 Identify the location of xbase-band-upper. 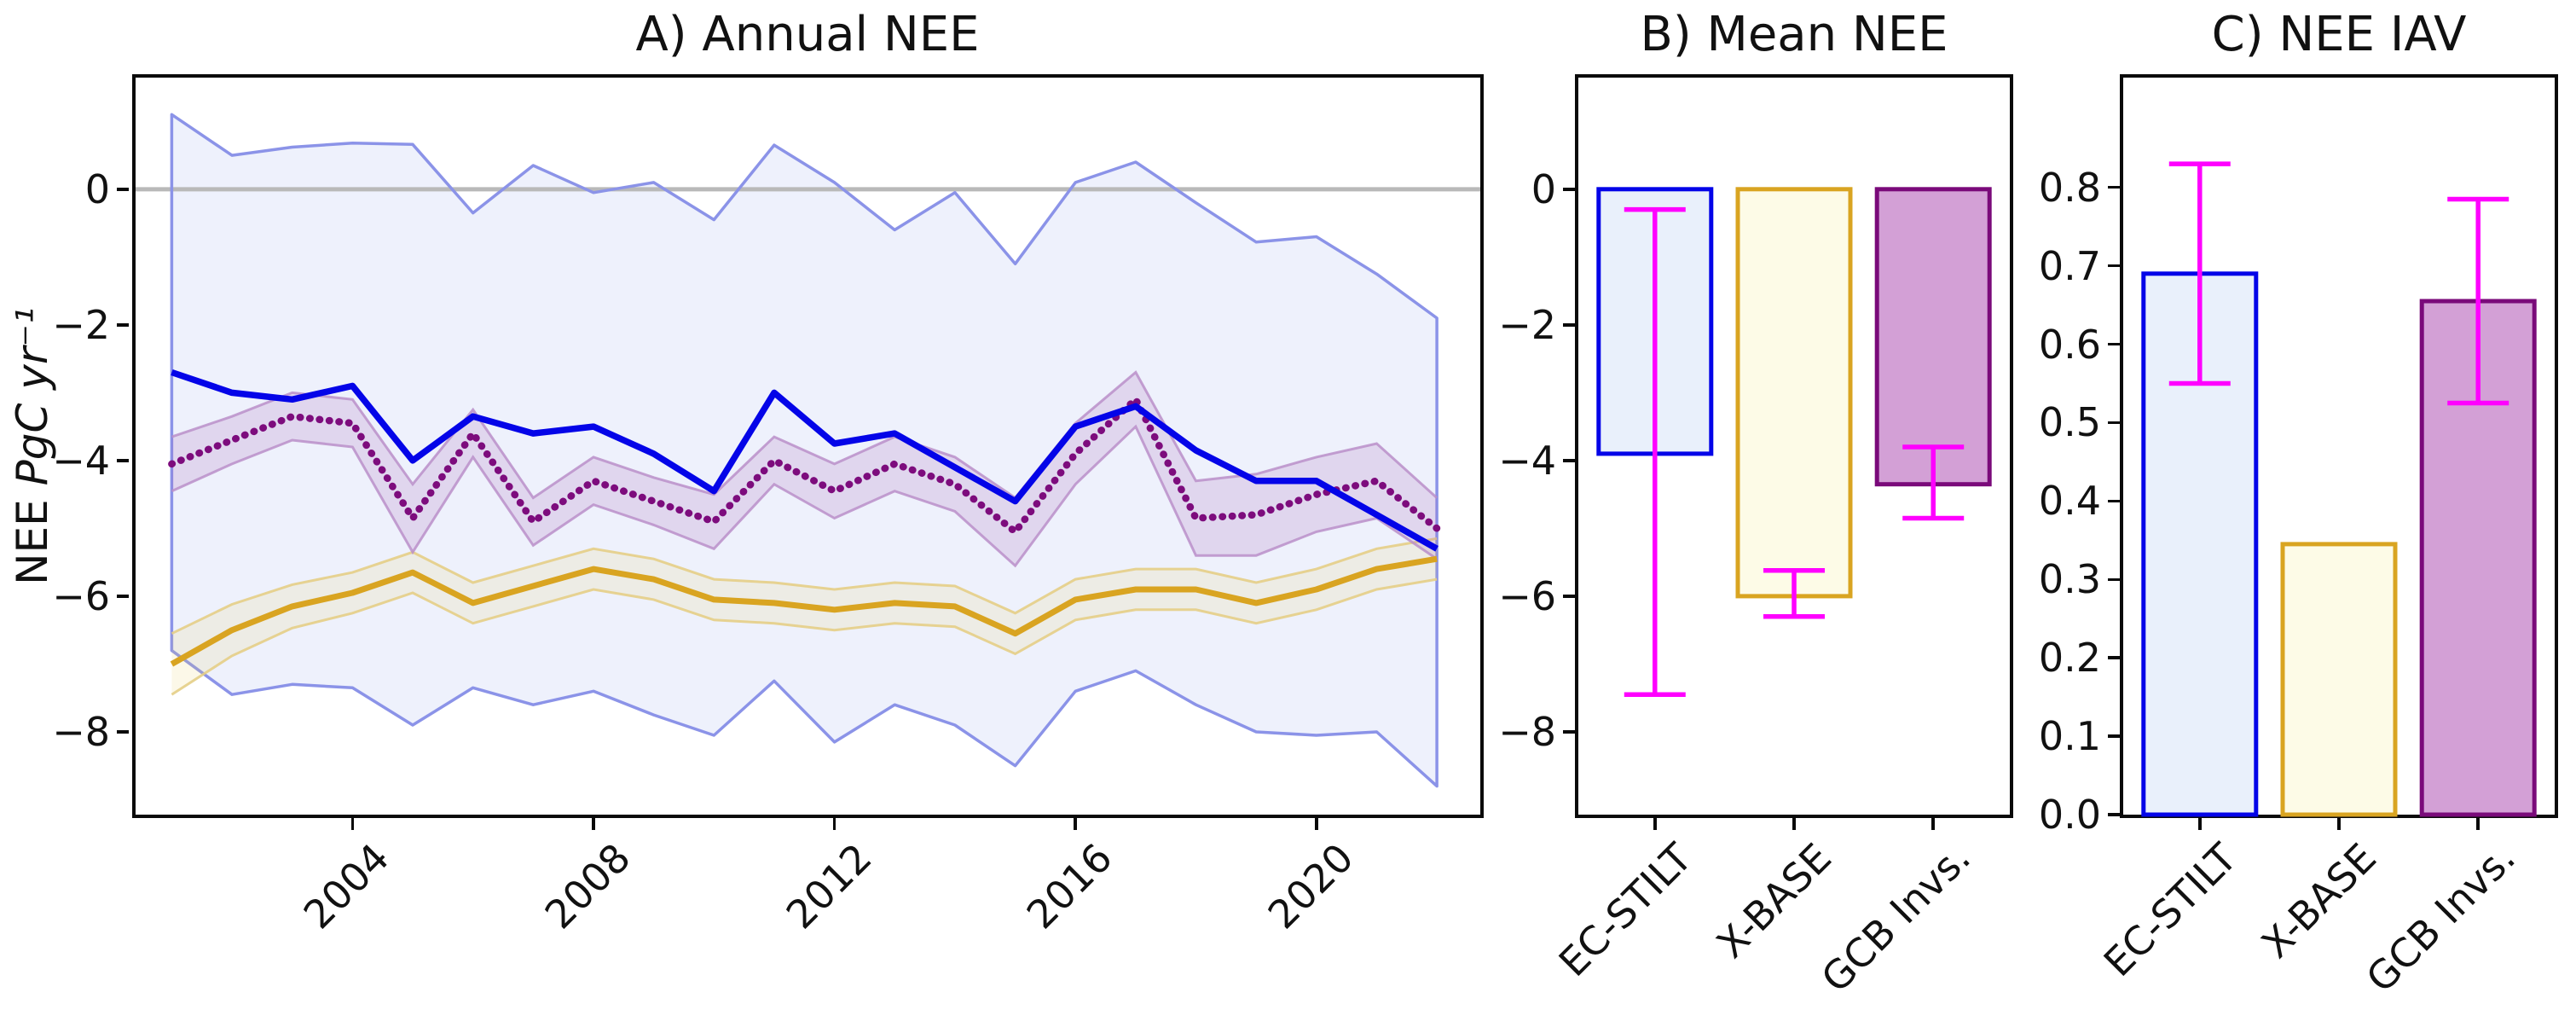
(805, 586).